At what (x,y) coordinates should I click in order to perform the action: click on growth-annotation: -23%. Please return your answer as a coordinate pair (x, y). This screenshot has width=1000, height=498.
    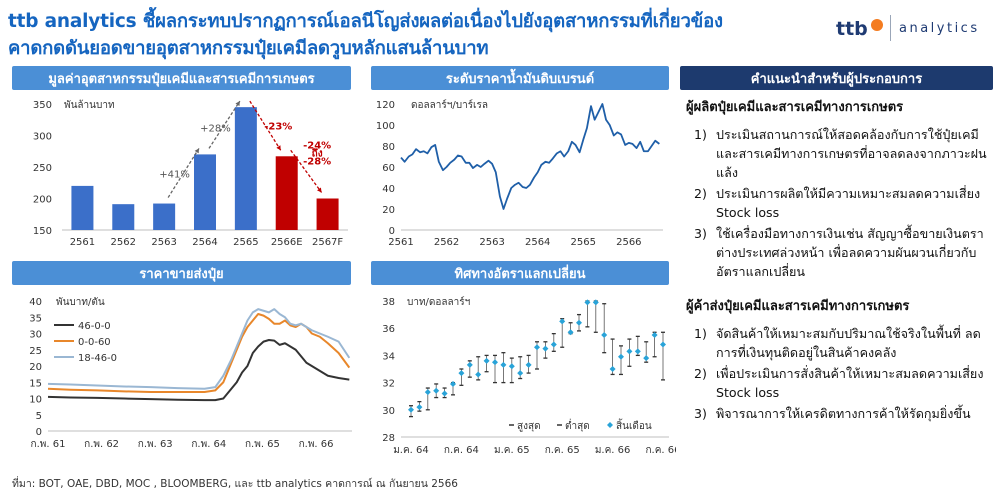
    Looking at the image, I should click on (278, 126).